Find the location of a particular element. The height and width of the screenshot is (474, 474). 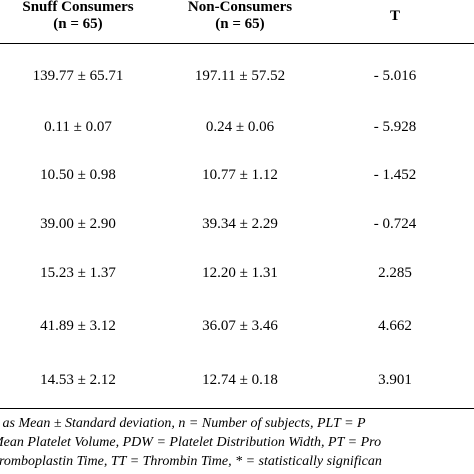

table-cell-t: - 0.724 is located at coordinates (395, 224).